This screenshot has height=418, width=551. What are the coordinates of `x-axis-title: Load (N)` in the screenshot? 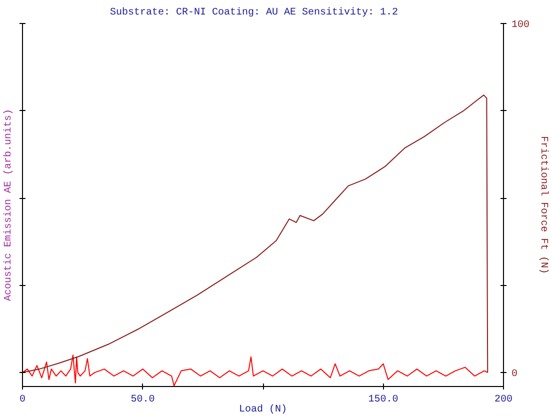 It's located at (263, 410).